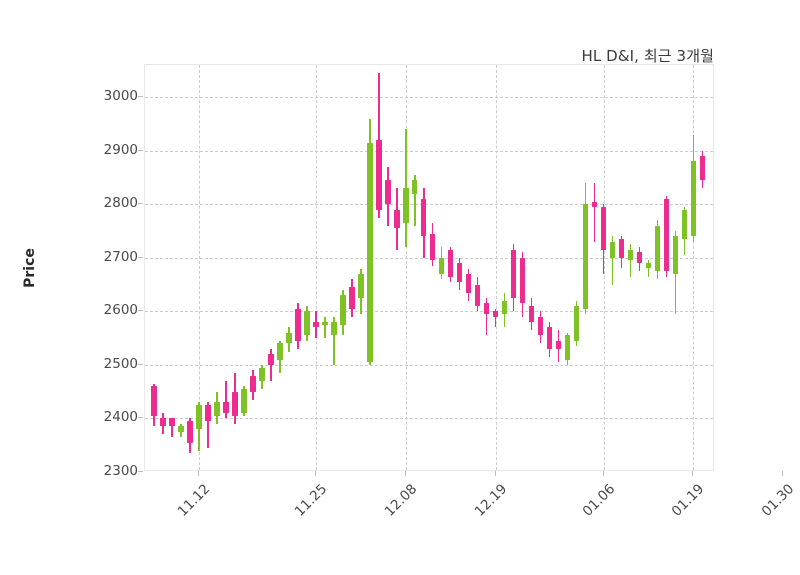 This screenshot has width=800, height=575. Describe the element at coordinates (120, 203) in the screenshot. I see `y-tick-label-2800: 2800` at that location.